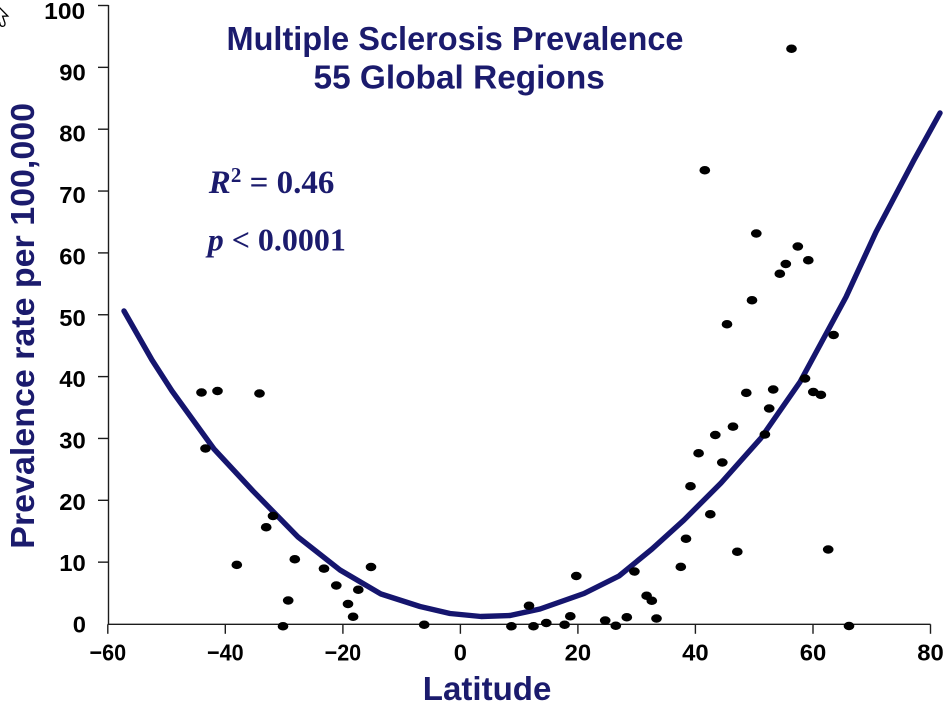 Image resolution: width=950 pixels, height=717 pixels. I want to click on svg-text: 70, so click(72, 195).